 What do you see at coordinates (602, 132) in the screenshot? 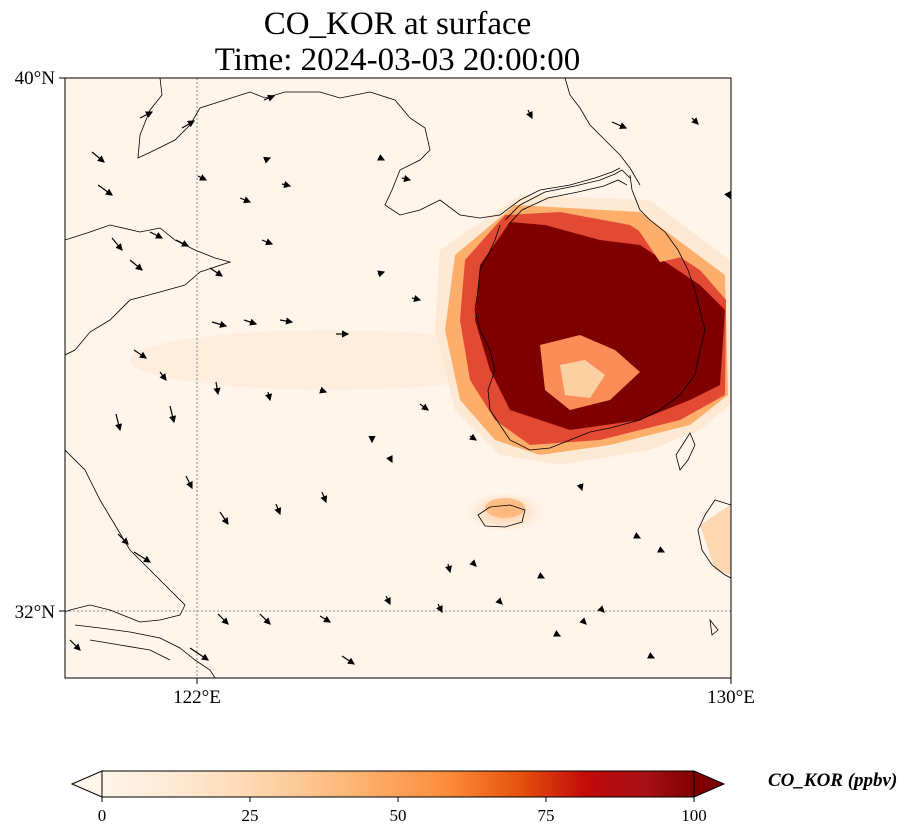
I see `coastline-ne-korea-border` at bounding box center [602, 132].